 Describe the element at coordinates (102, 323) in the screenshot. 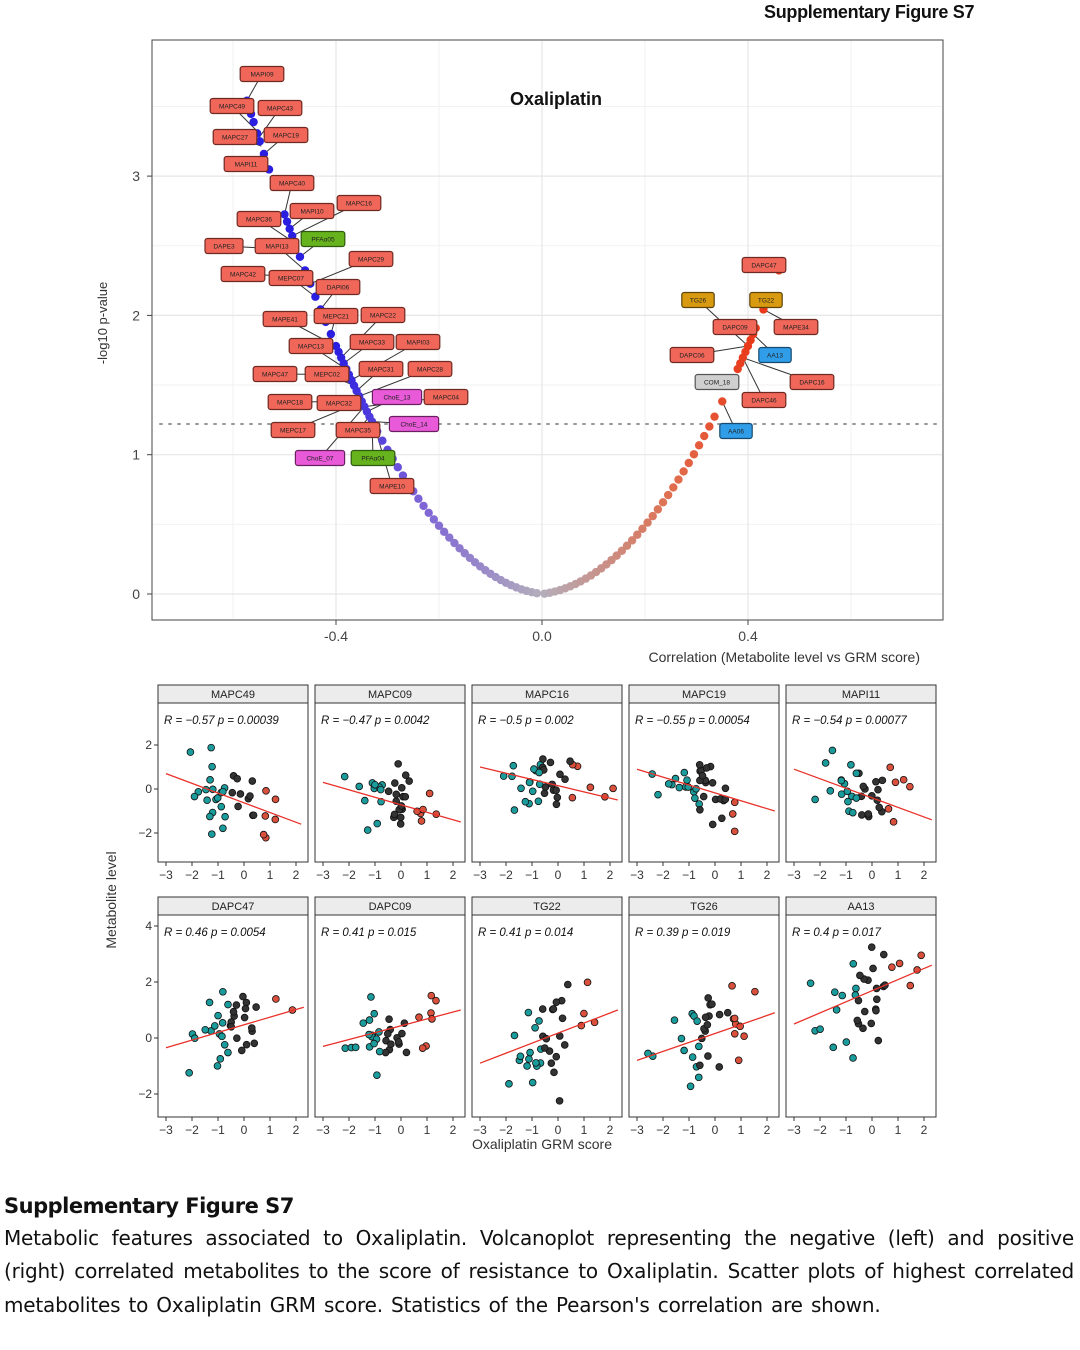

I see `volcano-y-label: -log10 p-value` at that location.